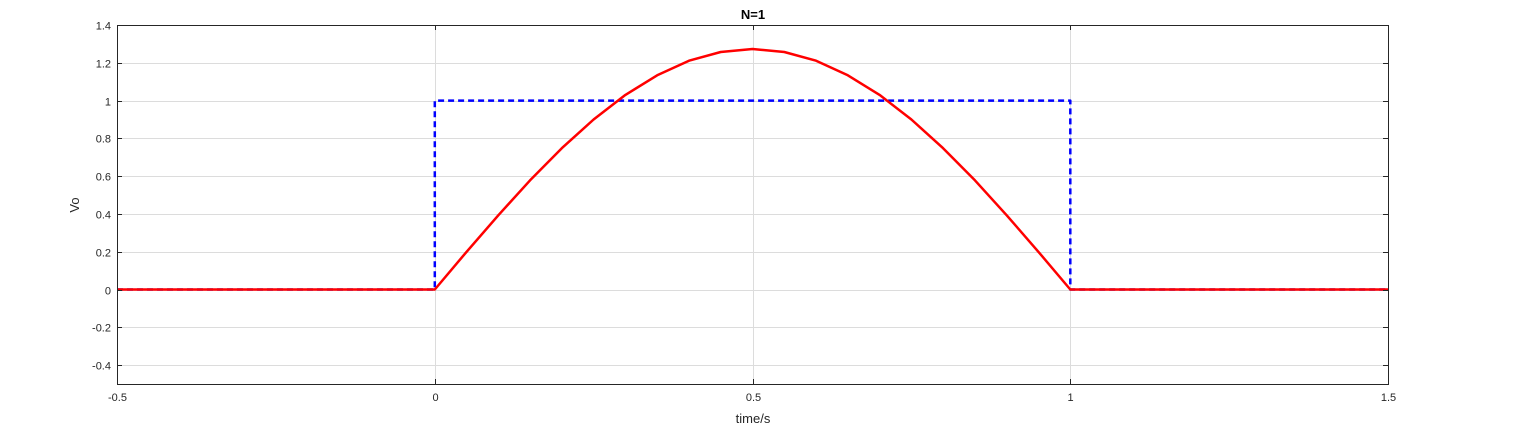  Describe the element at coordinates (101, 367) in the screenshot. I see `y-tick-label: -0.4` at that location.